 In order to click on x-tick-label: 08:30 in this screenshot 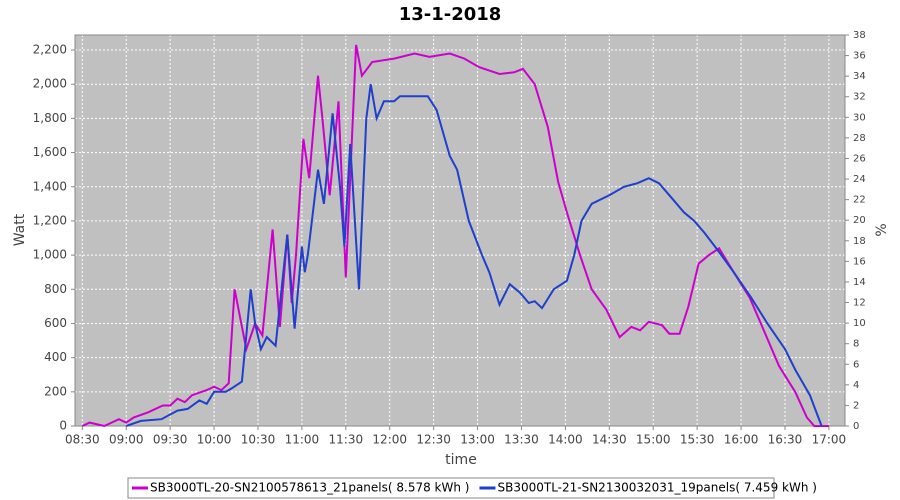, I will do `click(82, 440)`.